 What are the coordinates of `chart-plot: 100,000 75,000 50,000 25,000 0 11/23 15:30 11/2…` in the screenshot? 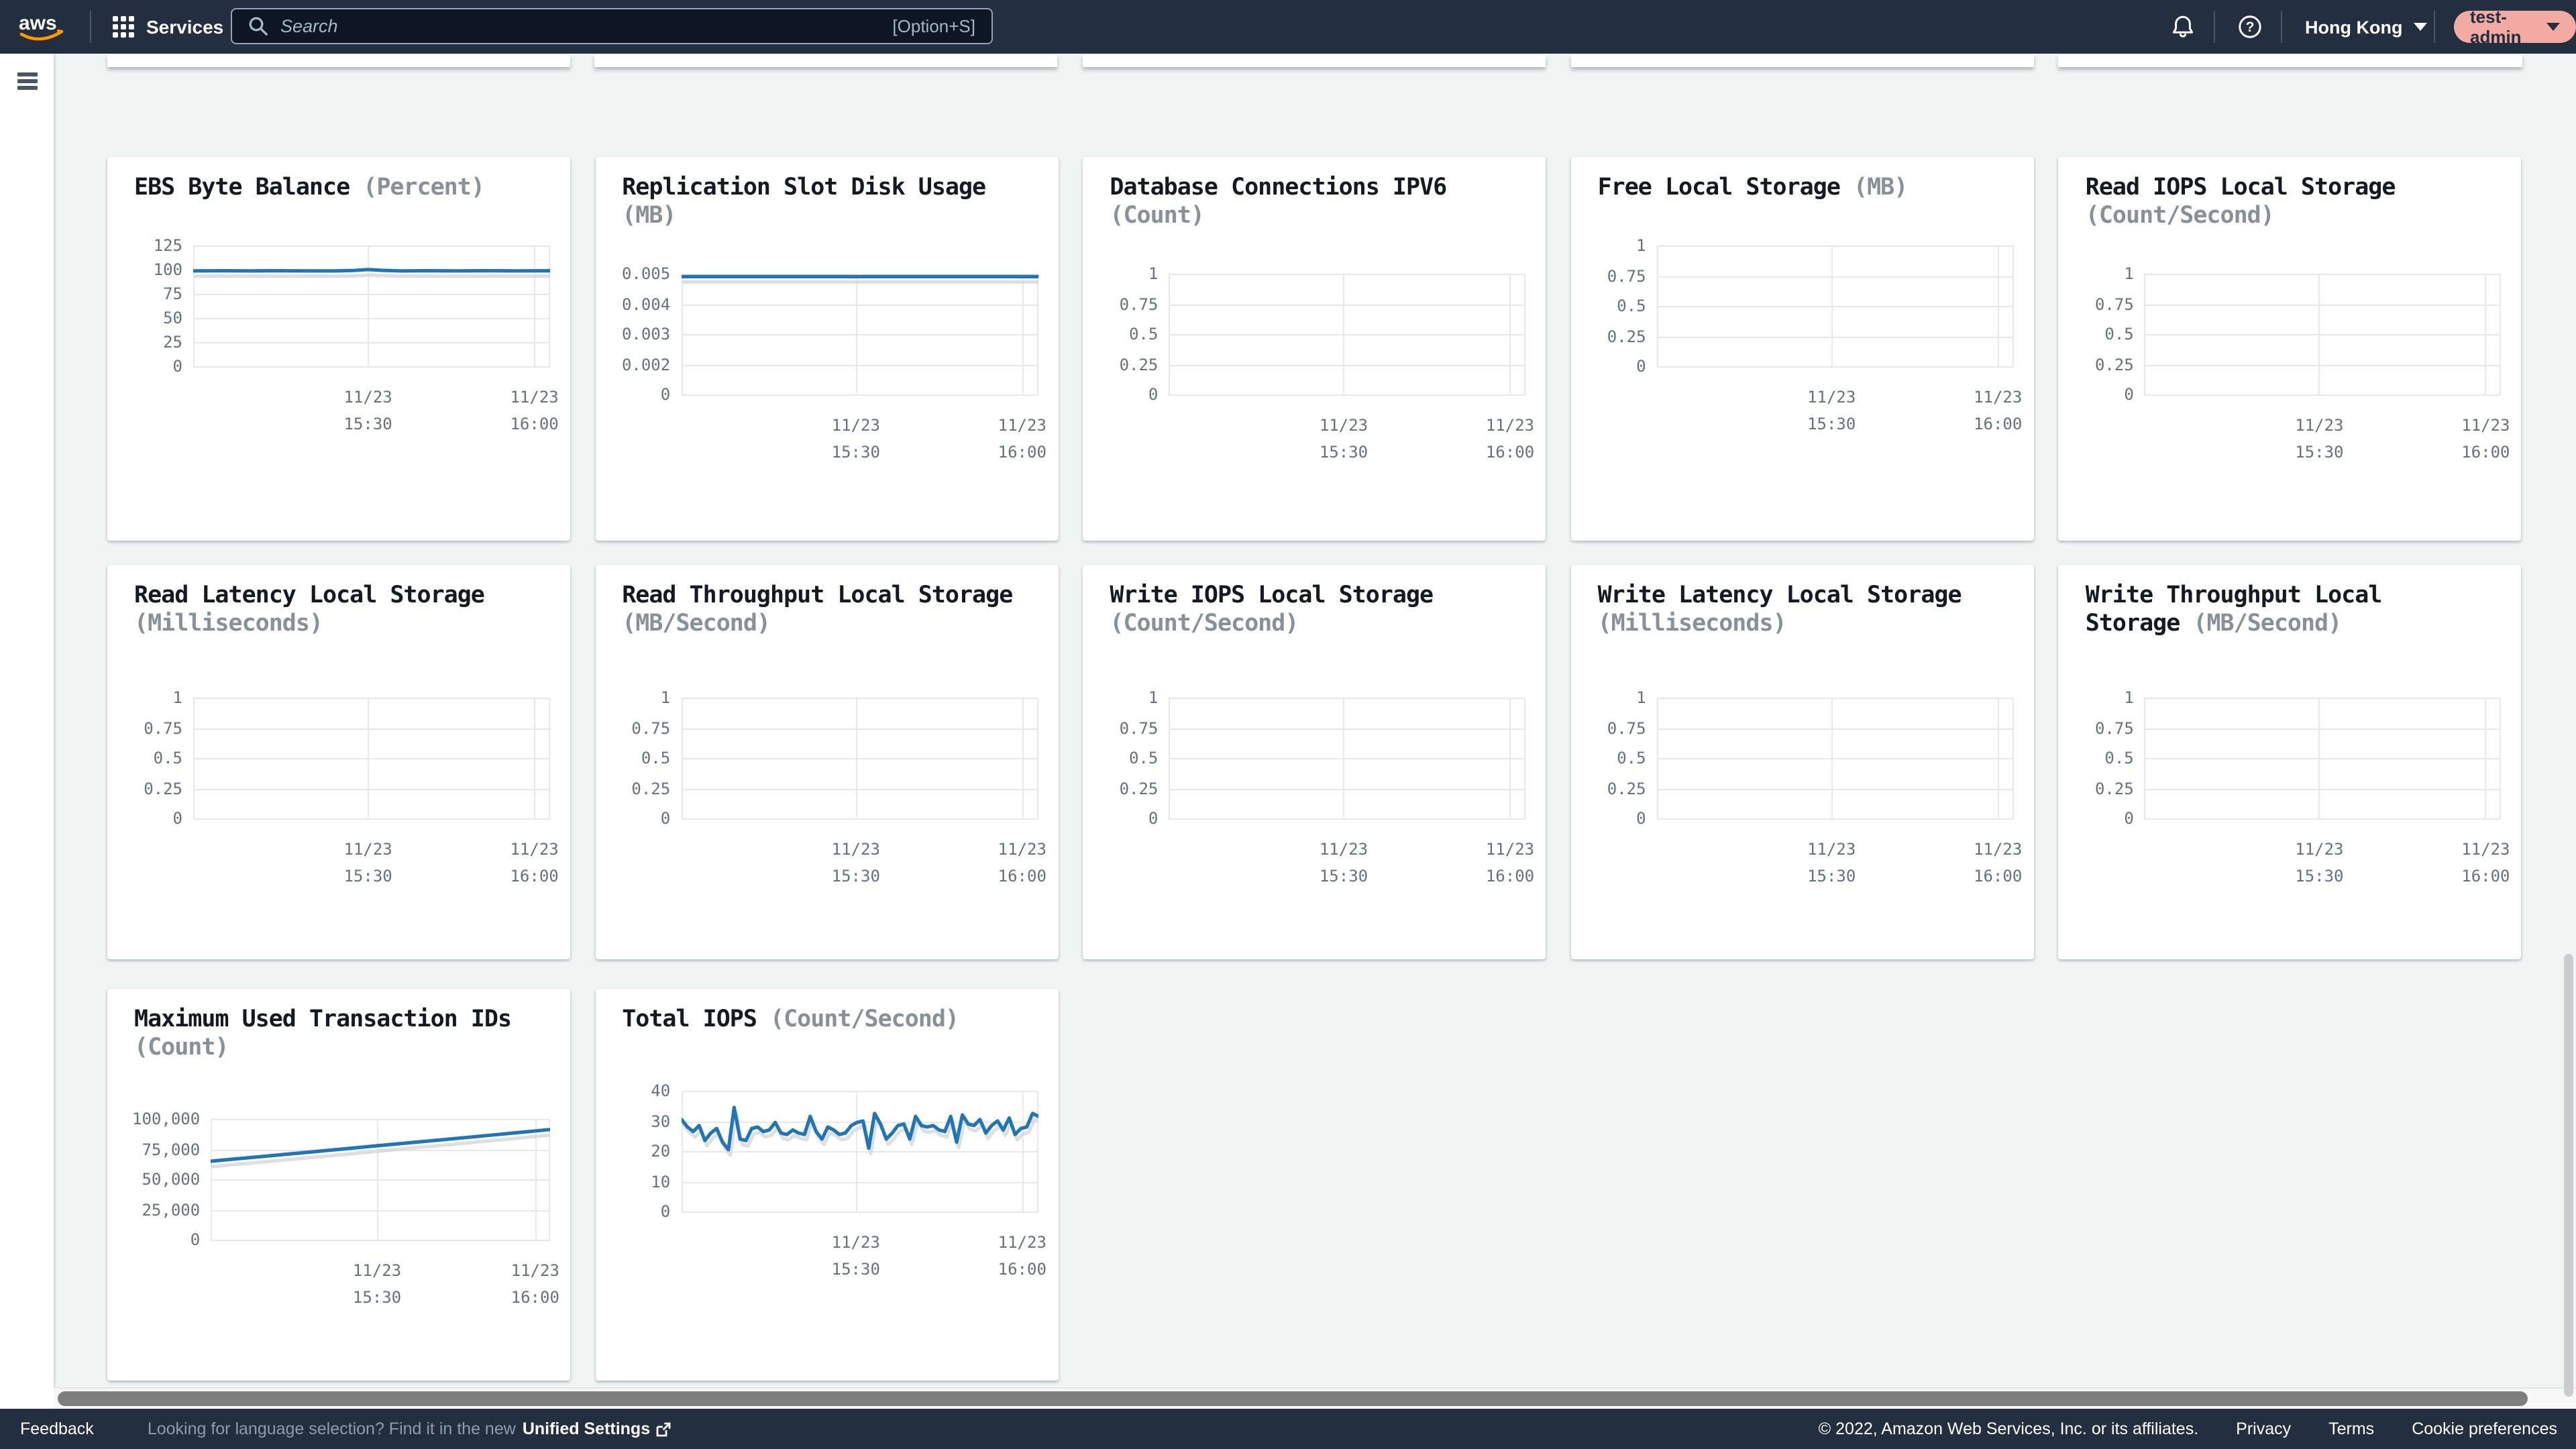 It's located at (338, 1215).